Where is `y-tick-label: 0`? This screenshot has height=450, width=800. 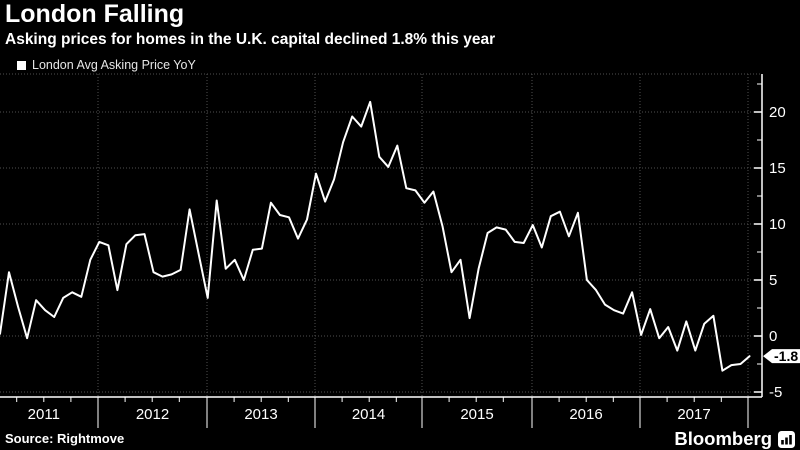 y-tick-label: 0 is located at coordinates (773, 336).